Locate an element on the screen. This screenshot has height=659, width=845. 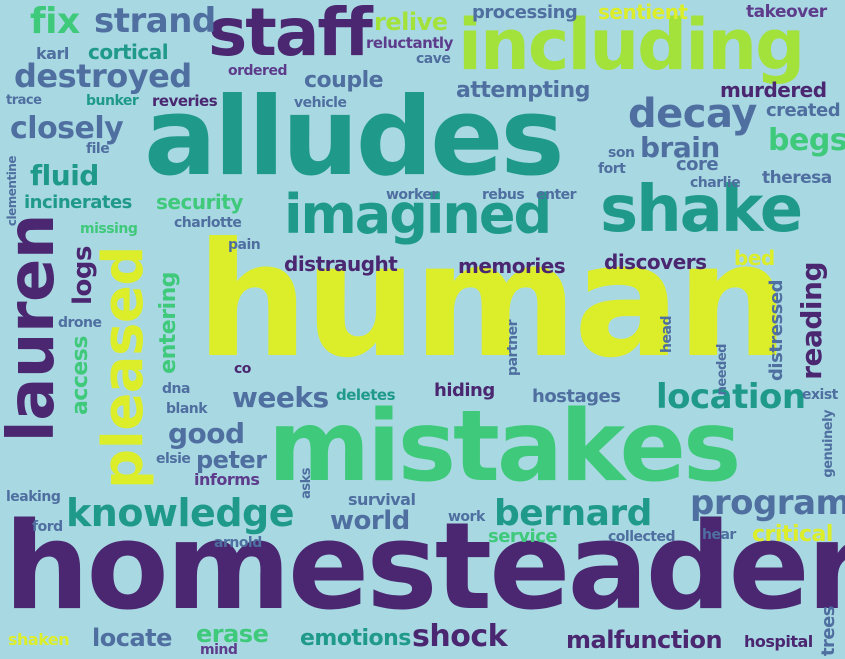
word-service: service is located at coordinates (523, 536).